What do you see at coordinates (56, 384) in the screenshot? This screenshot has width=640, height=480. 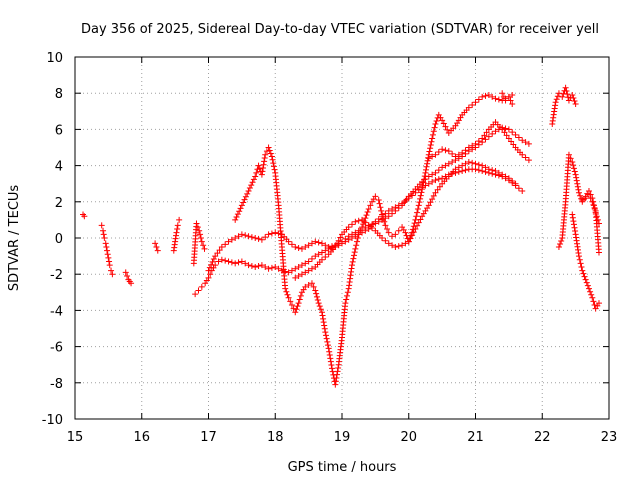 I see `y-tick-label: -8` at bounding box center [56, 384].